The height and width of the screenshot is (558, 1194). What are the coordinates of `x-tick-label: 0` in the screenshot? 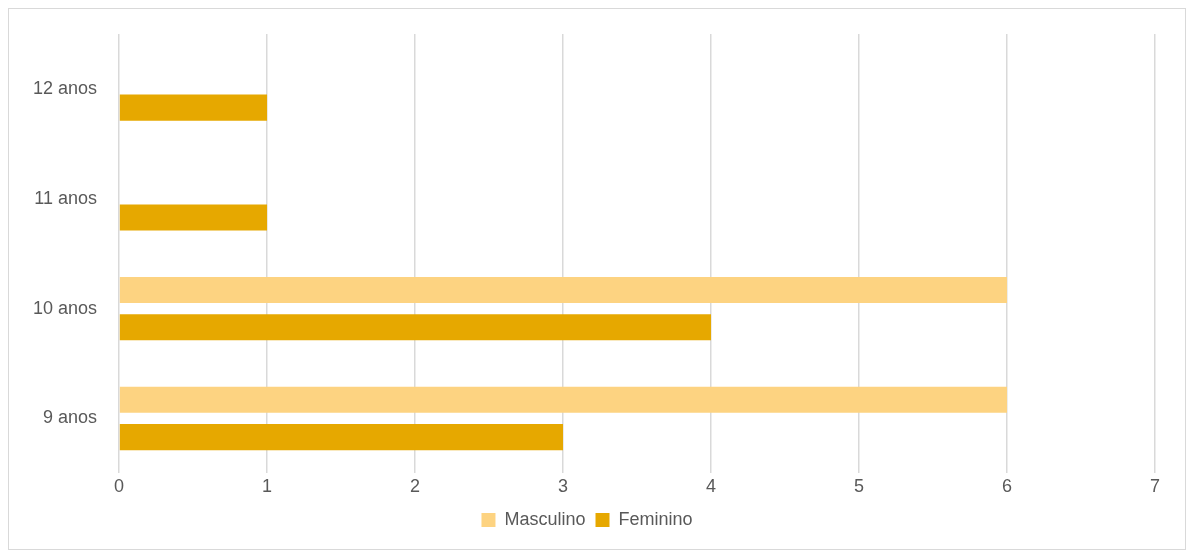 It's located at (119, 486).